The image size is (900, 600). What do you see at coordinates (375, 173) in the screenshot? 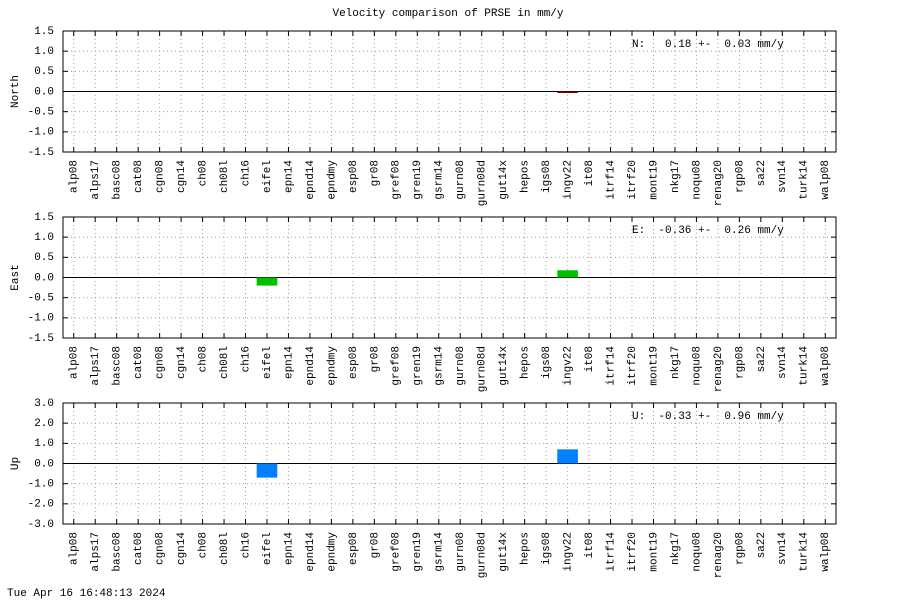
I see `x-tick-label: gr08` at bounding box center [375, 173].